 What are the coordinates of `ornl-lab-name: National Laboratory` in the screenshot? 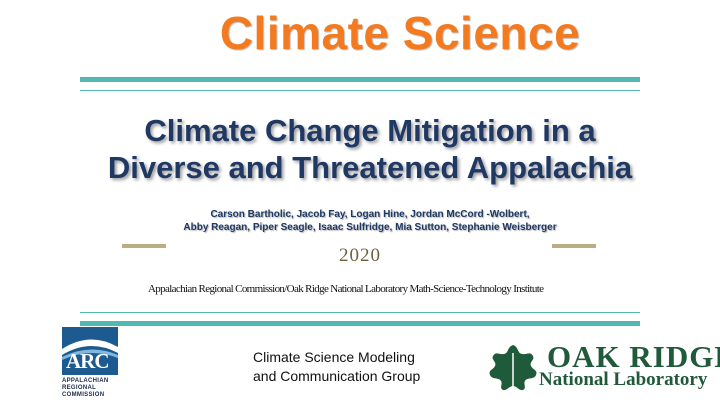 It's located at (623, 379).